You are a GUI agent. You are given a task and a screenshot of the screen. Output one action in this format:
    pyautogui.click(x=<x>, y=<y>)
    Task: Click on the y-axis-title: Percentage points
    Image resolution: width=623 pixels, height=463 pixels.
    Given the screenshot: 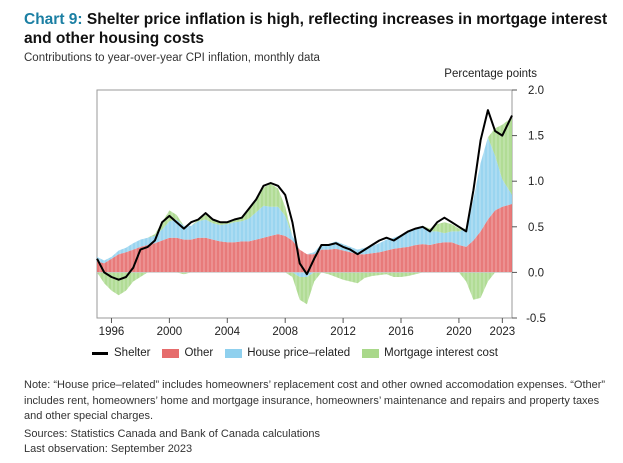 What is the action you would take?
    pyautogui.click(x=490, y=74)
    